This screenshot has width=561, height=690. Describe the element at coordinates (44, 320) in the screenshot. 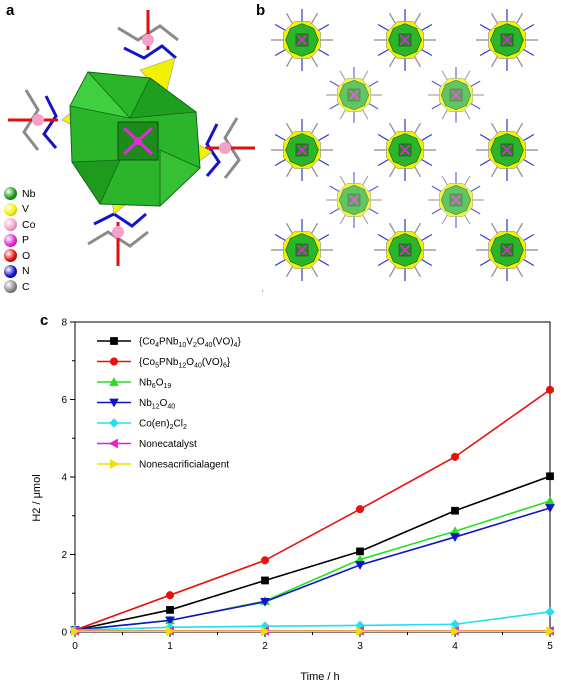

I see `panel-c-label: c` at that location.